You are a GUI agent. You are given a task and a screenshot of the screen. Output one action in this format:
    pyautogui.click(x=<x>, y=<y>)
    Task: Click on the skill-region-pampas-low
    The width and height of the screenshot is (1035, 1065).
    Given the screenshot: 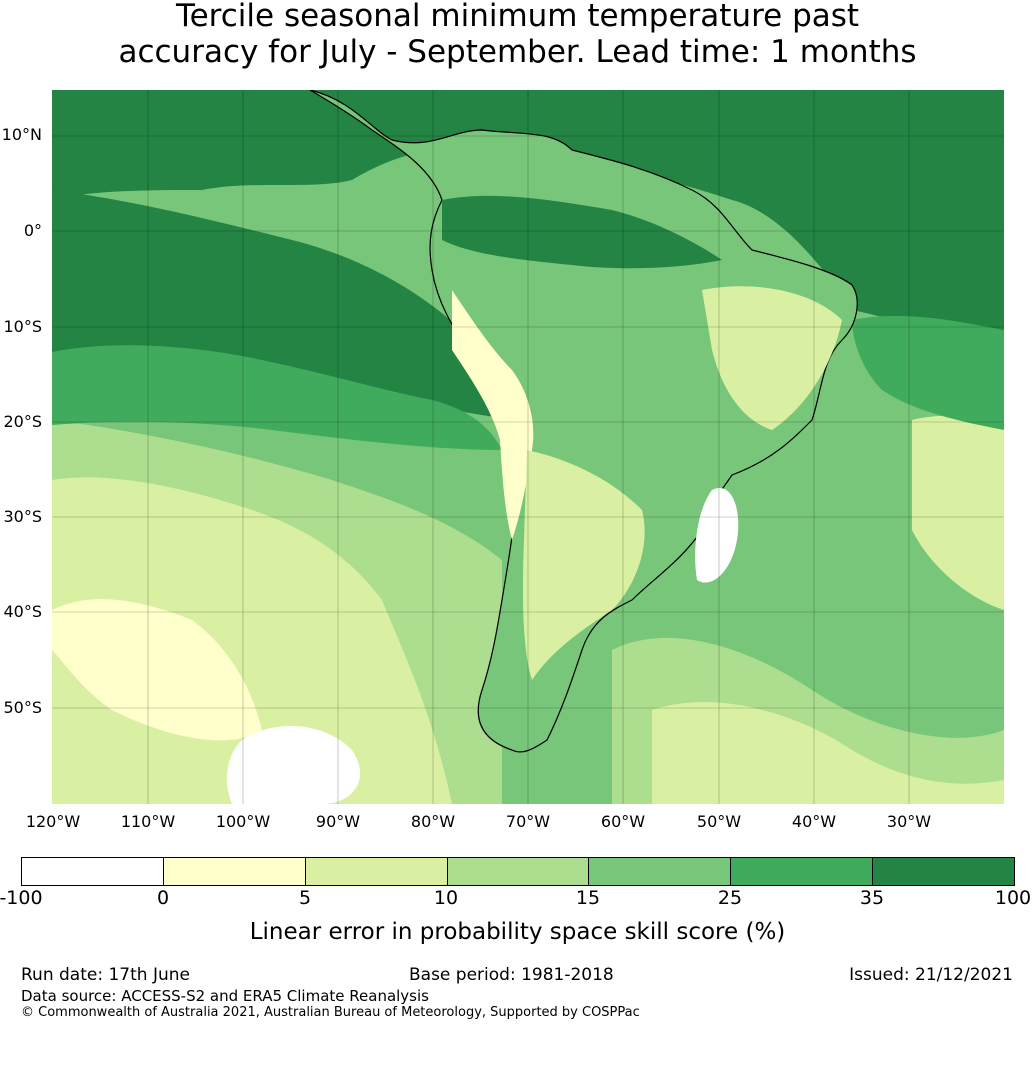 What is the action you would take?
    pyautogui.click(x=583, y=565)
    